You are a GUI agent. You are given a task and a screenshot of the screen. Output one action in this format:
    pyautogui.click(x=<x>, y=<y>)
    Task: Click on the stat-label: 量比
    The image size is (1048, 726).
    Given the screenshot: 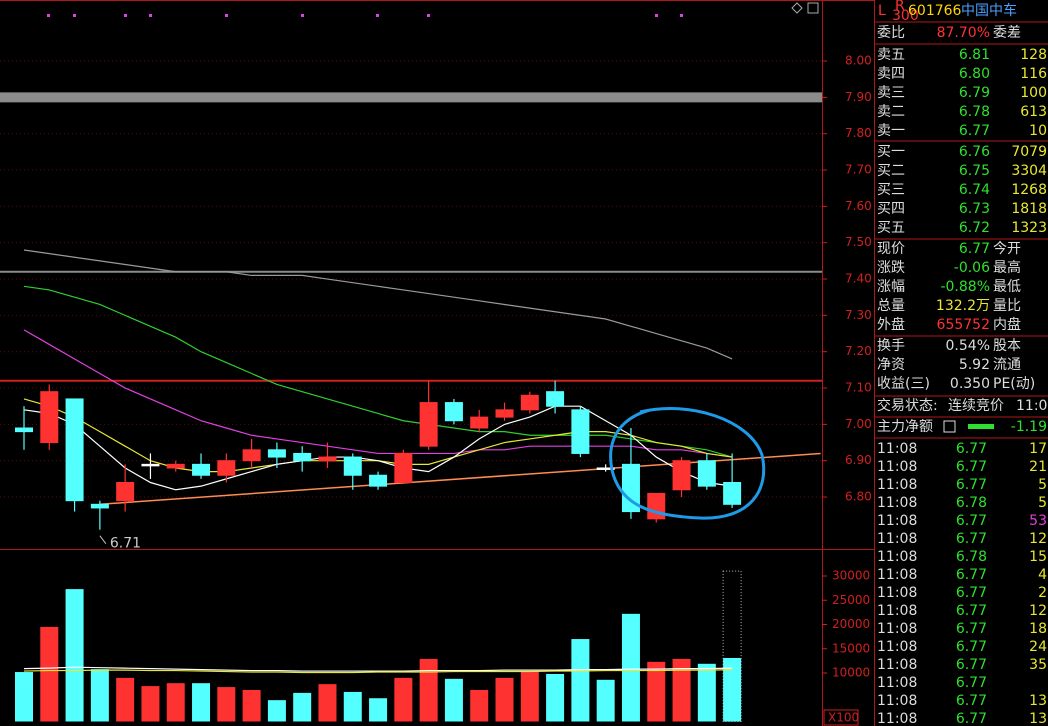 What is the action you would take?
    pyautogui.click(x=1007, y=306)
    